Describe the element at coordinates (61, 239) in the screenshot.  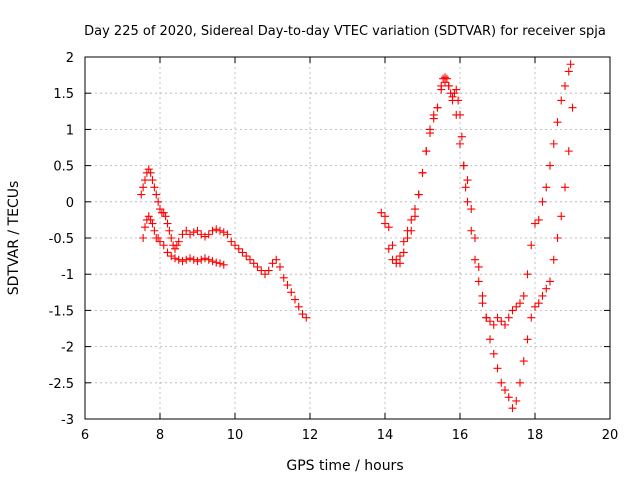
I see `y-tick-label: -0.5` at that location.